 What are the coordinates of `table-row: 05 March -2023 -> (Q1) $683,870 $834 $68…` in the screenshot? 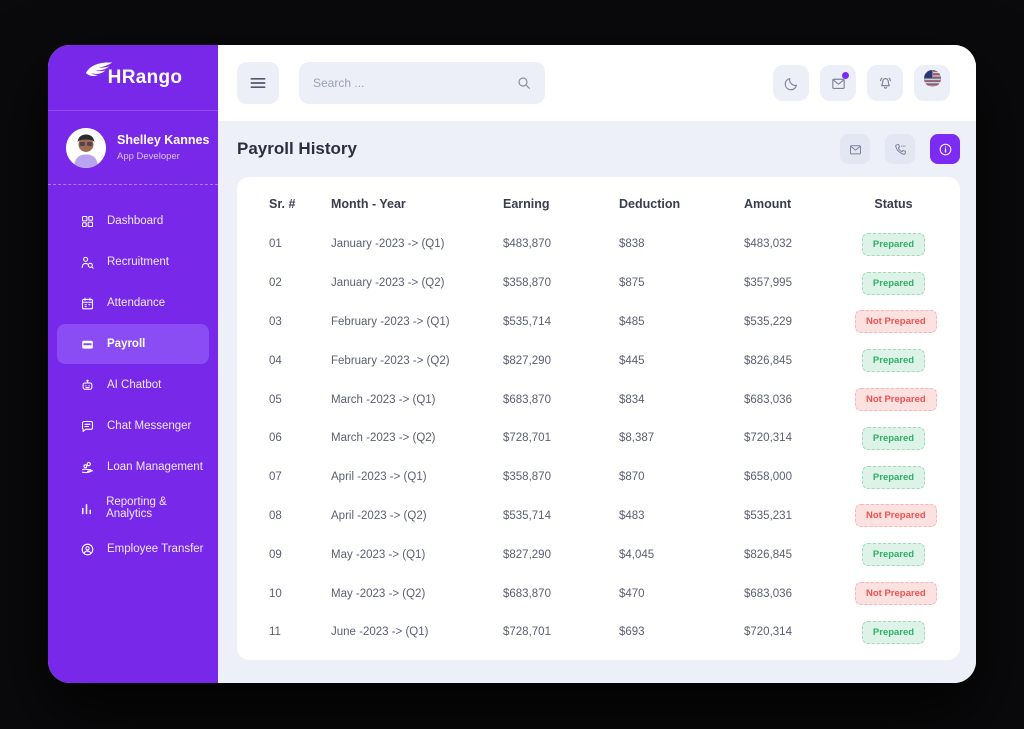 It's located at (603, 399).